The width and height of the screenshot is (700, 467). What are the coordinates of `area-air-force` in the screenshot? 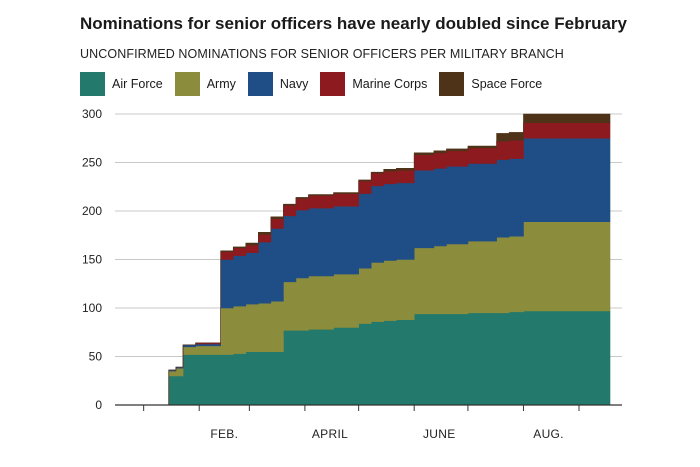 It's located at (377, 358).